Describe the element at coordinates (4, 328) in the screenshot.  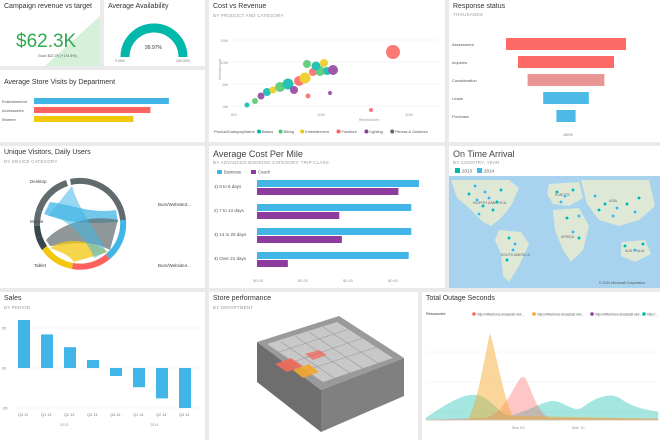
I see `sales-y-tick: $5` at that location.